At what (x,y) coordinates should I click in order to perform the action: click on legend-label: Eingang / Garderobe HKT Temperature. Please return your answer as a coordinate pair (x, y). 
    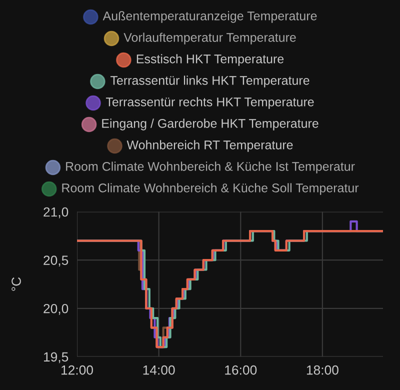
    Looking at the image, I should click on (210, 124).